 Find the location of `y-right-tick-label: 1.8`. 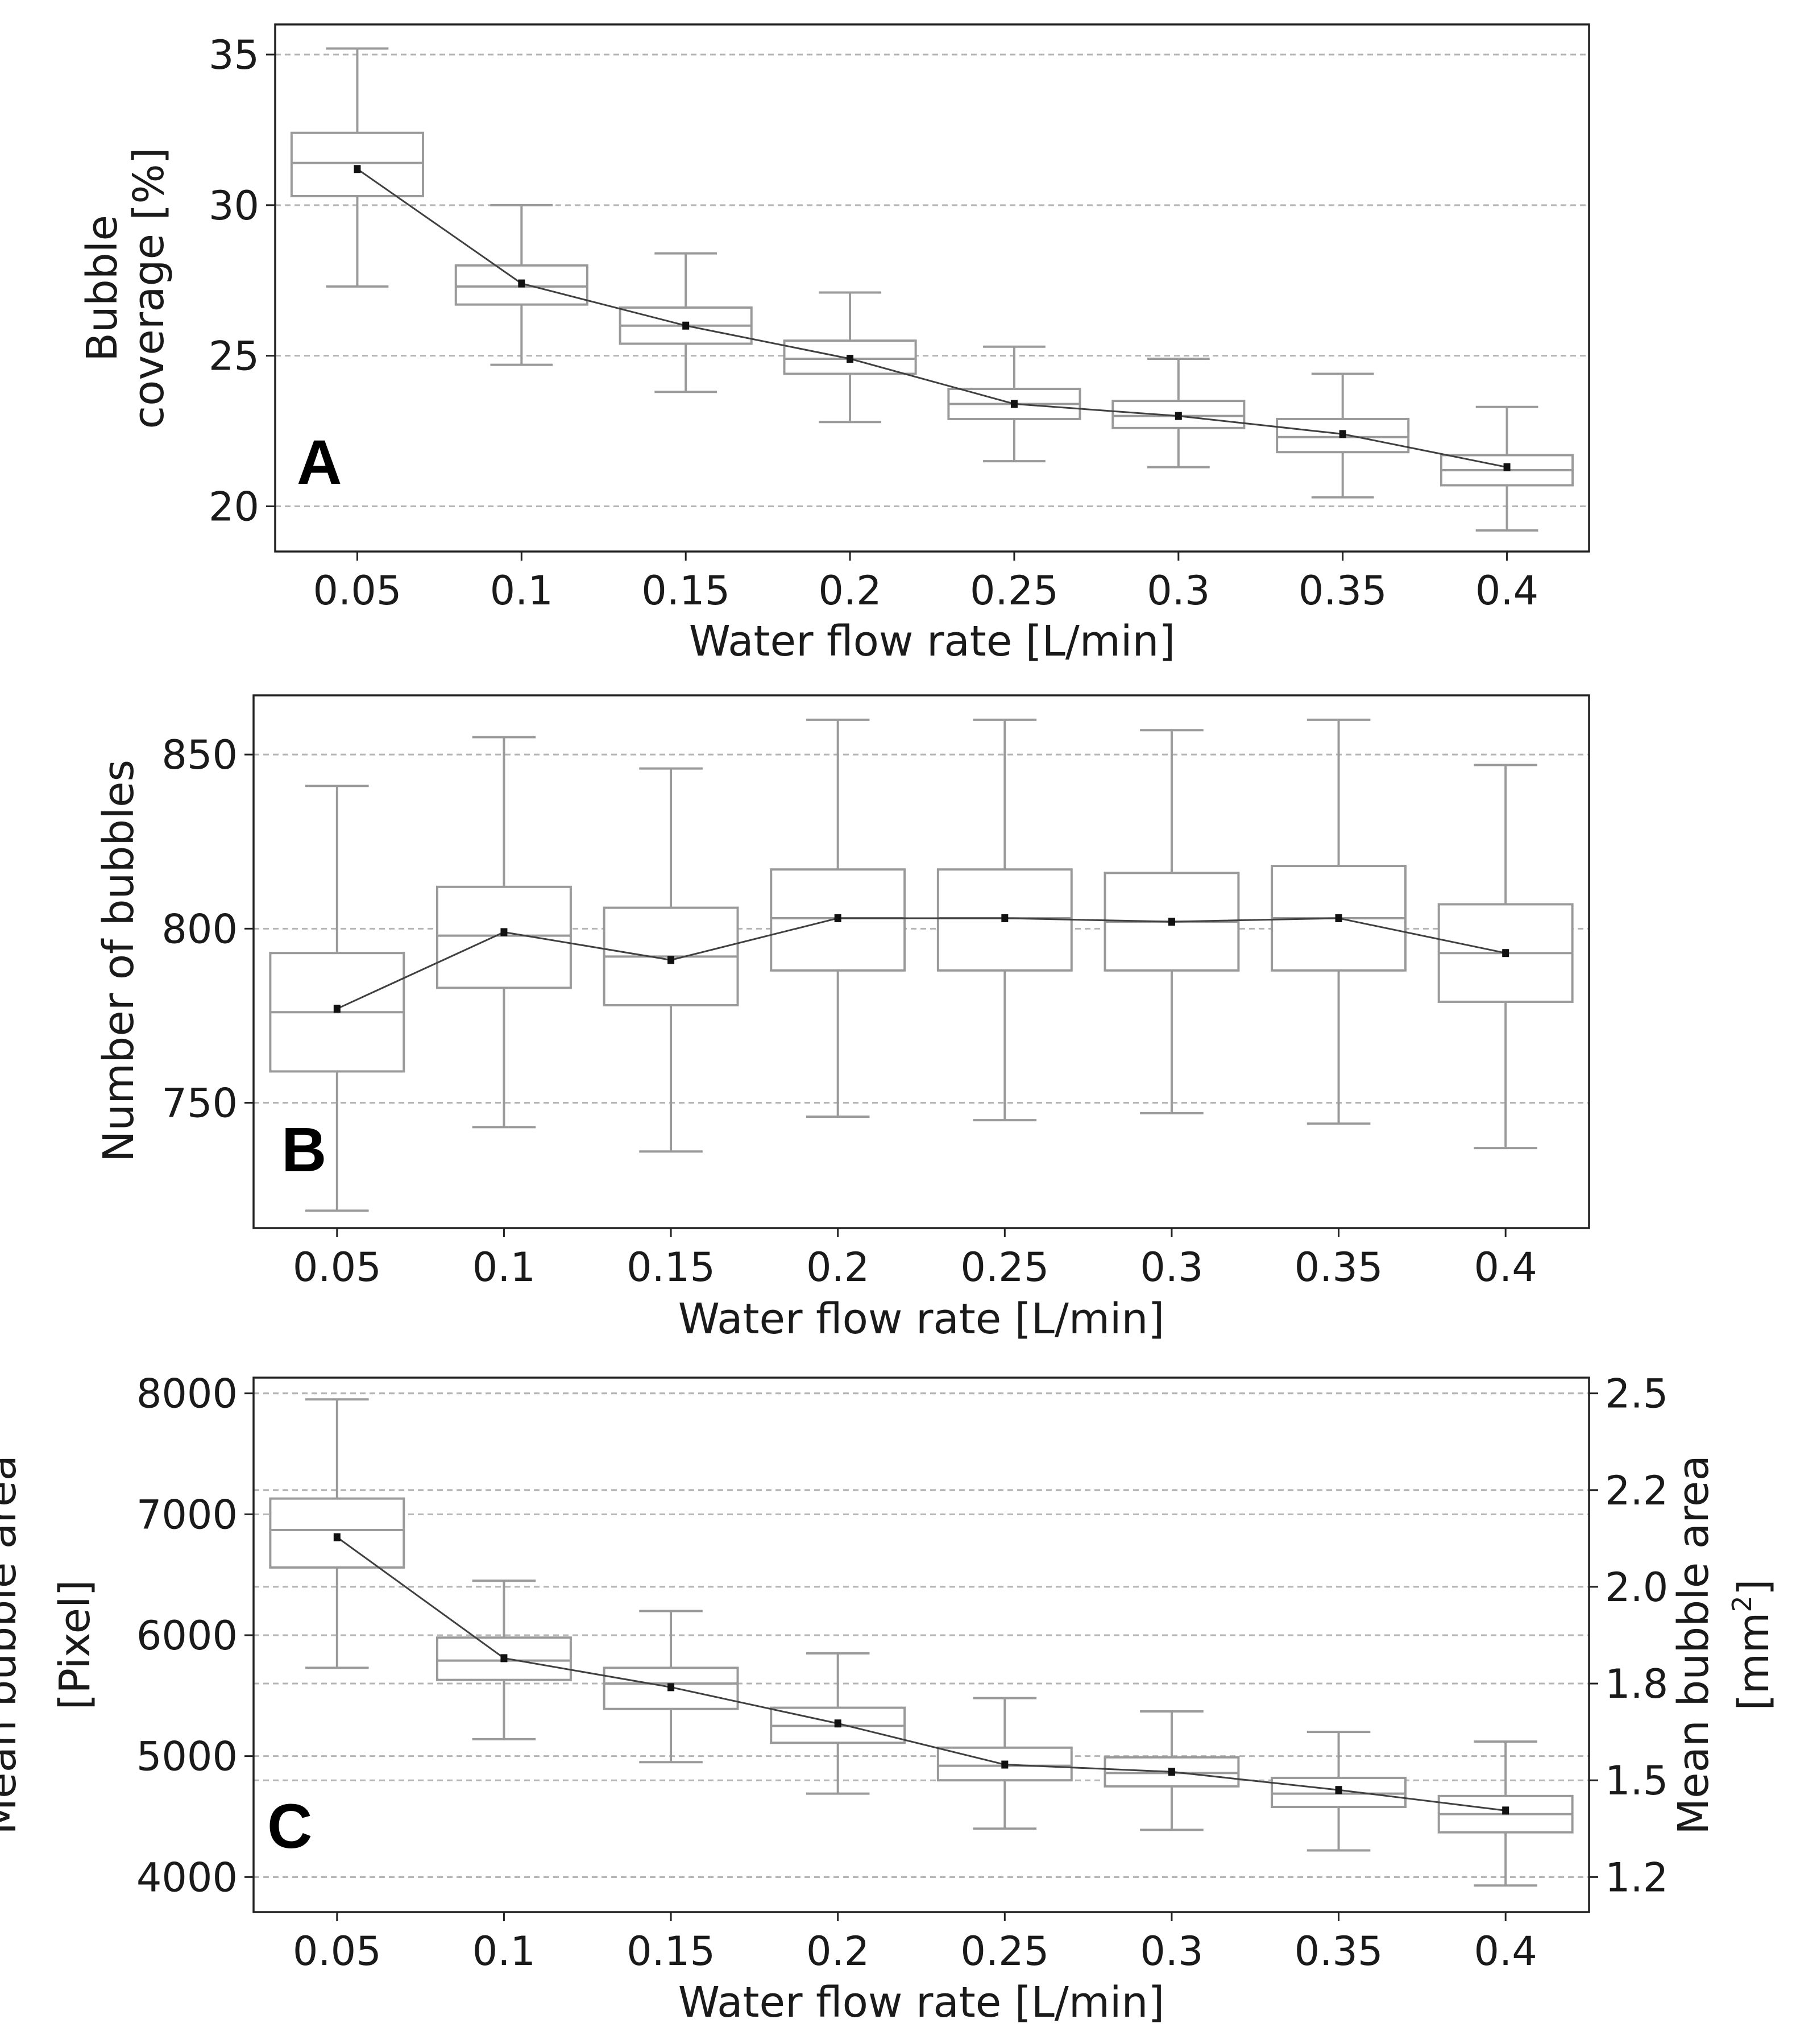

y-right-tick-label: 1.8 is located at coordinates (1636, 1684).